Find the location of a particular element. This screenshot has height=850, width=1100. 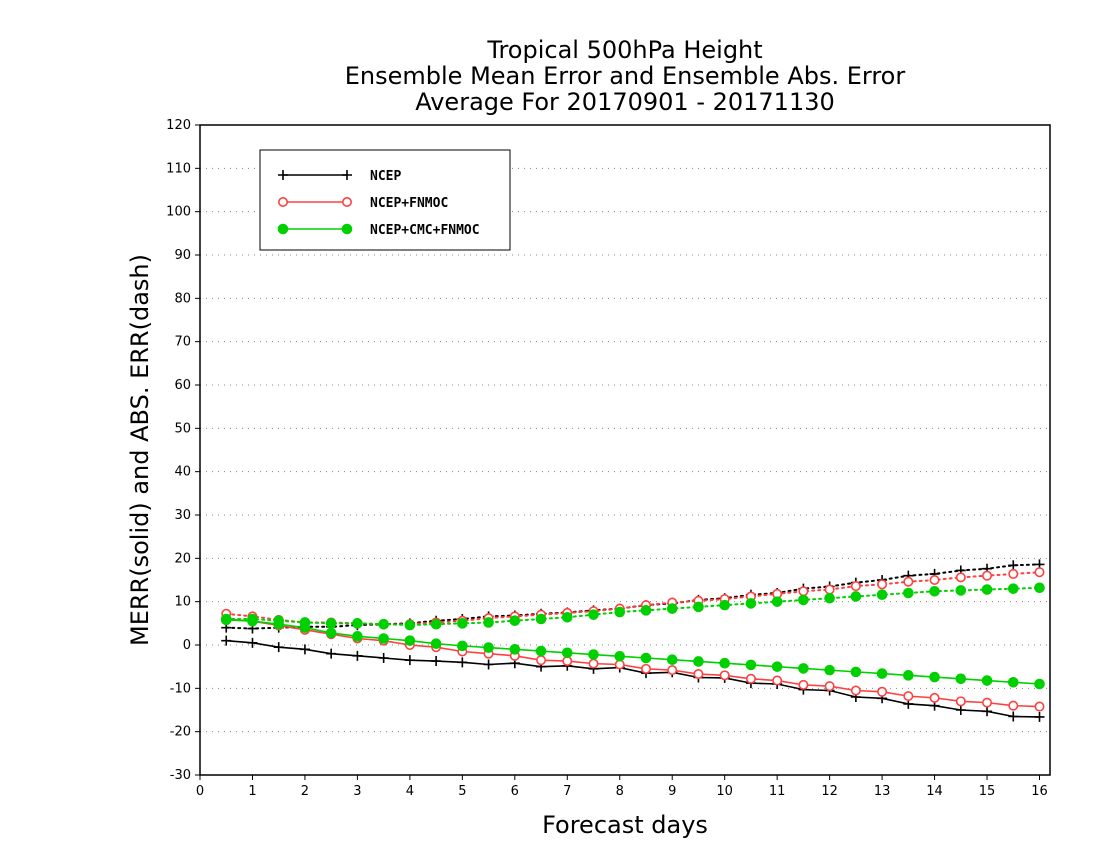

series-layer is located at coordinates (632, 640).